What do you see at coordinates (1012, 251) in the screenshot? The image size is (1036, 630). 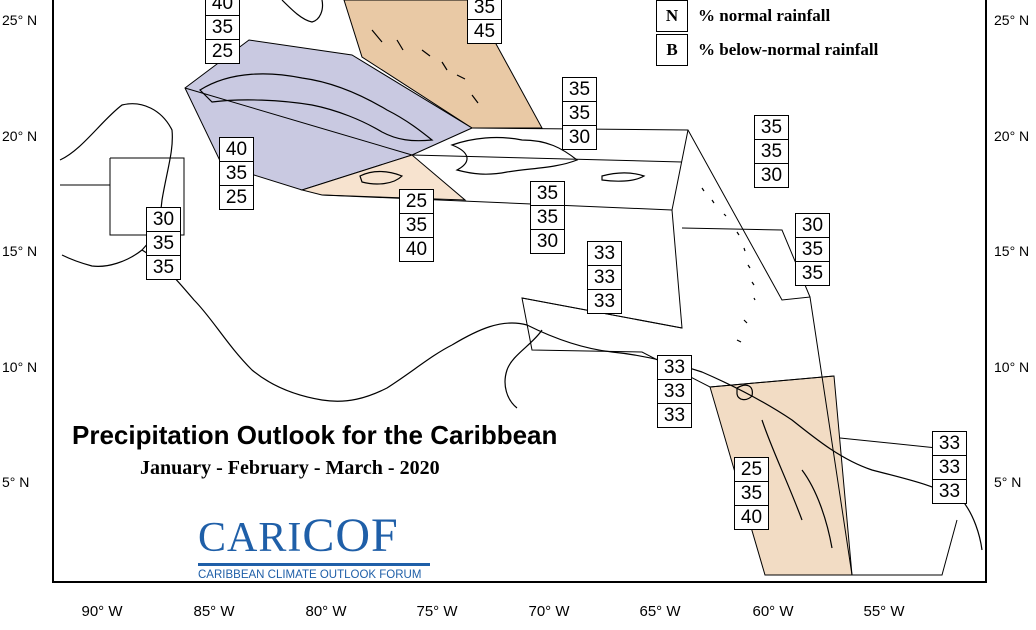 I see `lat-label-right-15: 15° N` at bounding box center [1012, 251].